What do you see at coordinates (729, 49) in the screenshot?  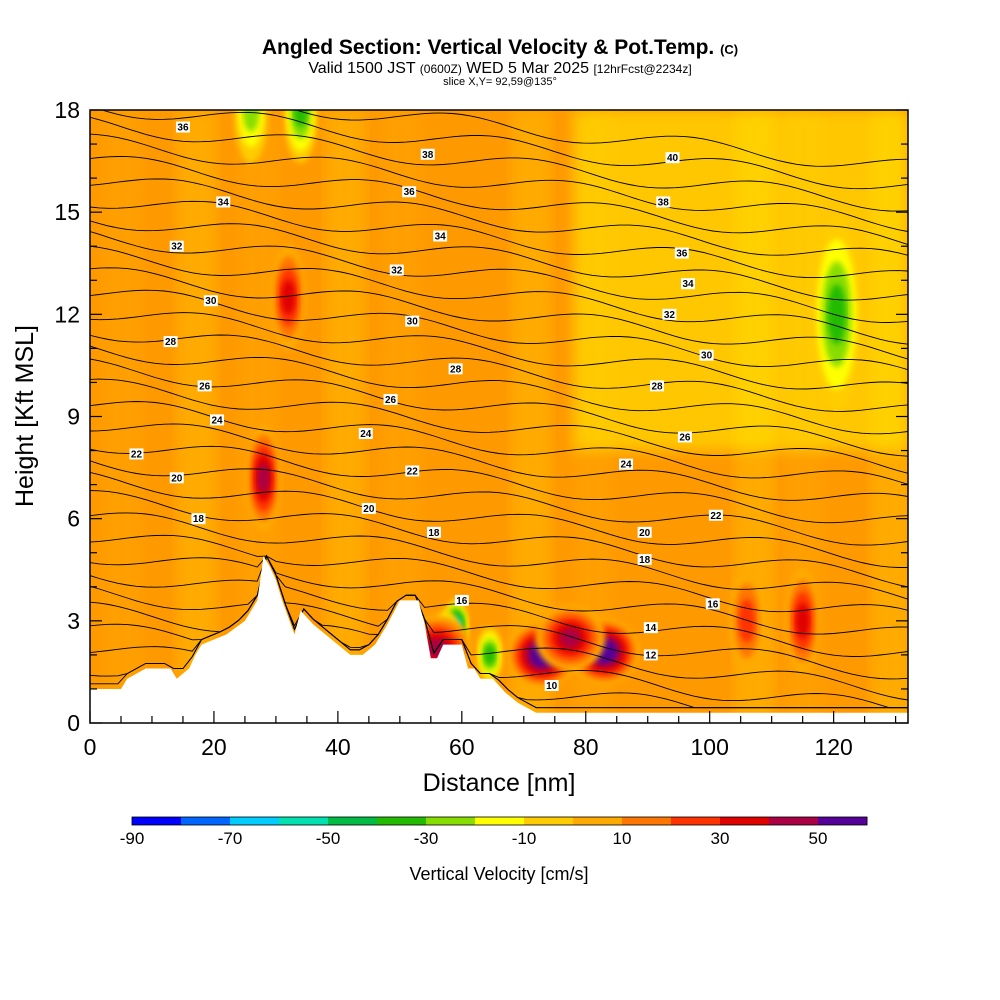 I see `chart-title-unit: (C)` at bounding box center [729, 49].